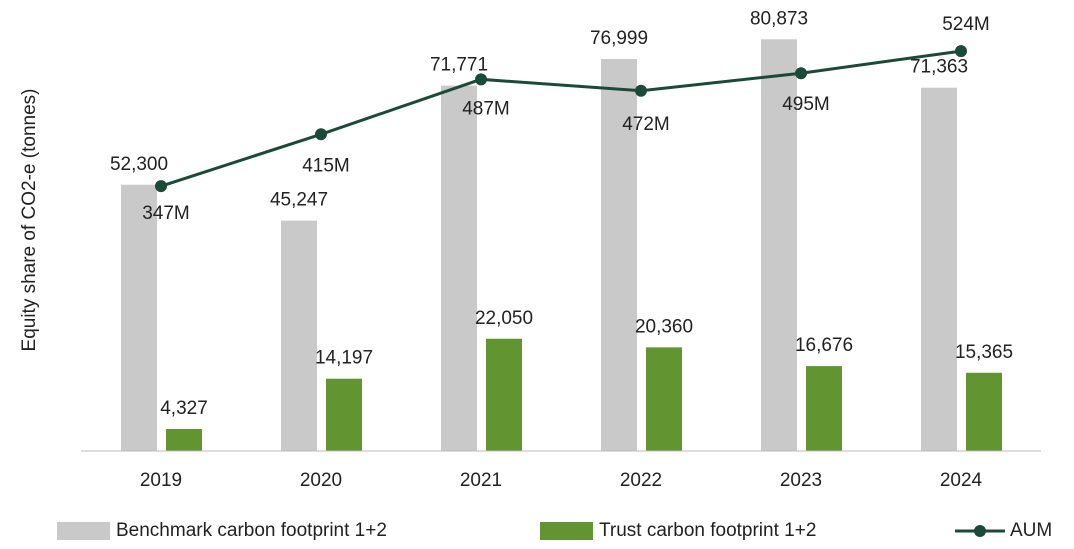 The image size is (1074, 549). Describe the element at coordinates (641, 480) in the screenshot. I see `x-tick-label: 2022` at that location.